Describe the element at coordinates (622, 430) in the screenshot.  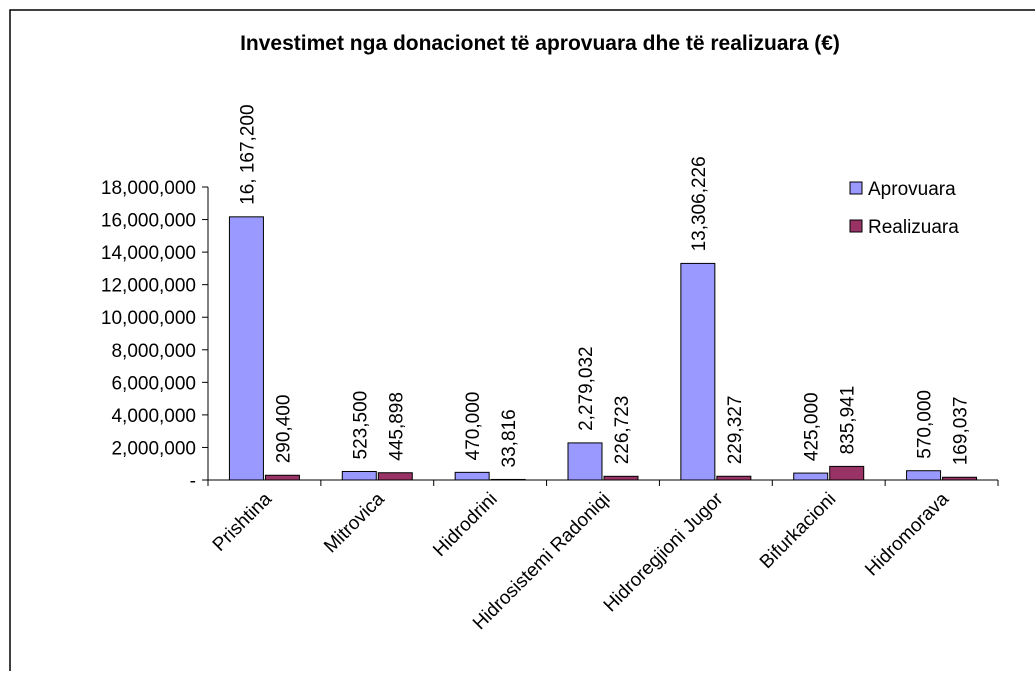
I see `value-label: 226,723` at that location.